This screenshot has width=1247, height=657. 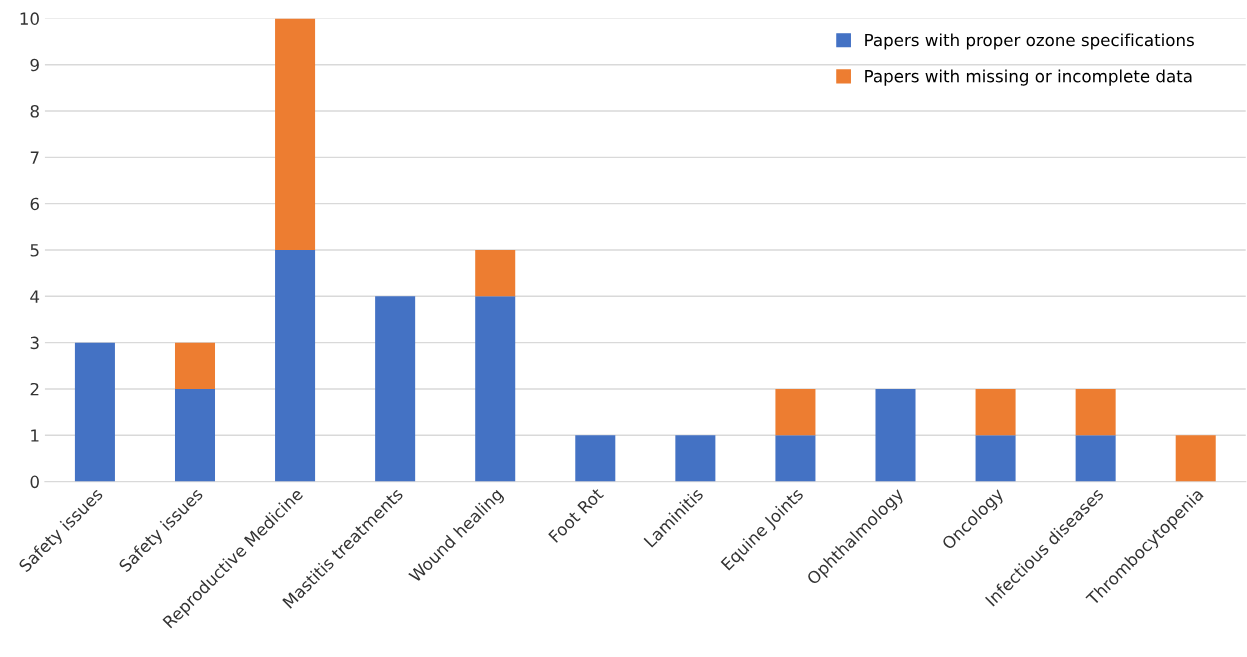 I want to click on legend-label: Papers with proper ozone specifications, so click(x=1029, y=41).